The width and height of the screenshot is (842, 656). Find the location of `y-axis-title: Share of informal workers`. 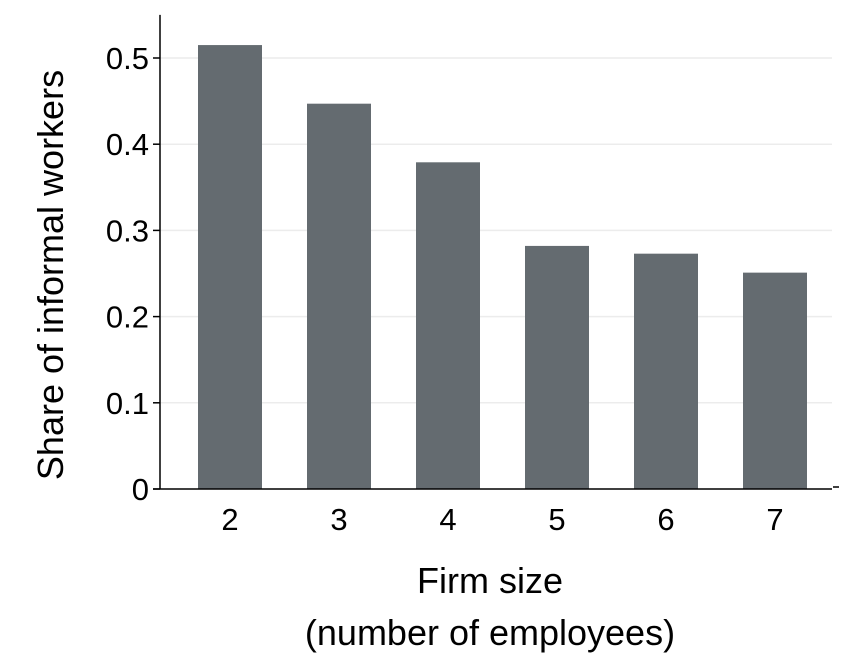

y-axis-title: Share of informal workers is located at coordinates (50, 275).